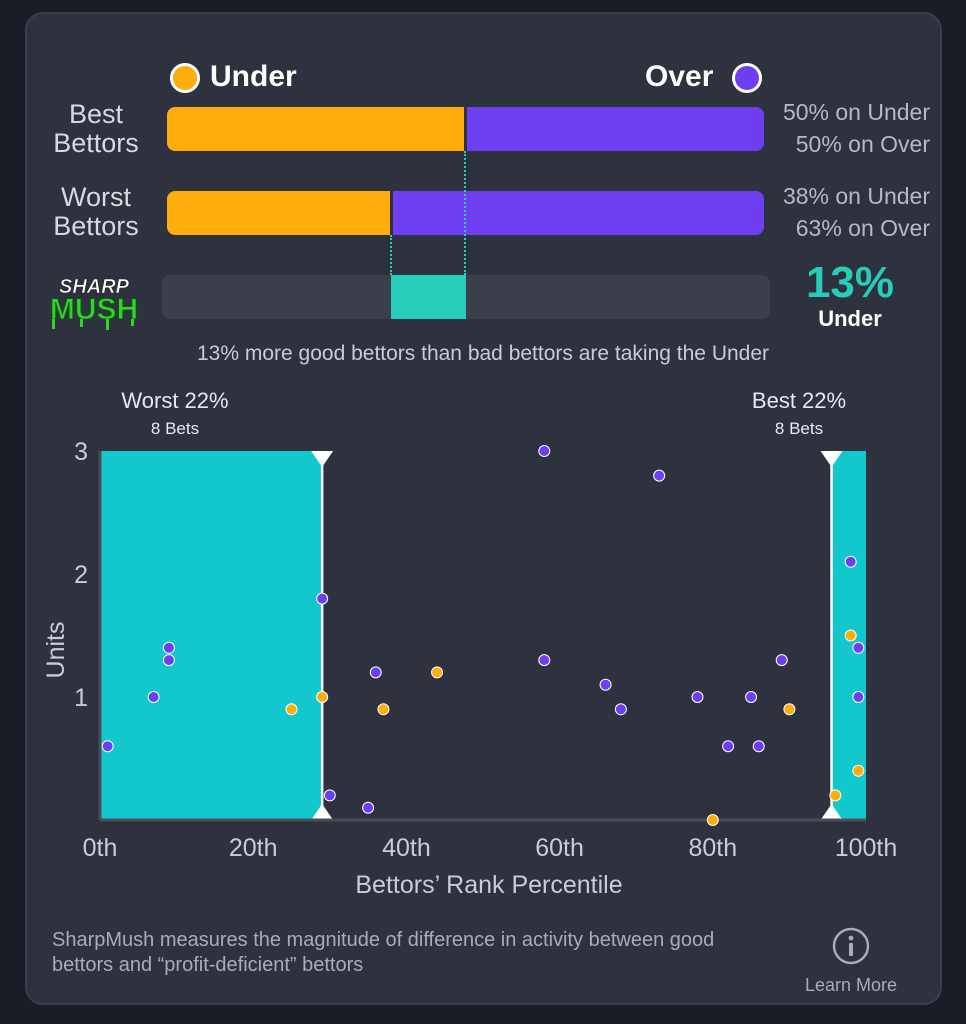 Image resolution: width=966 pixels, height=1024 pixels. Describe the element at coordinates (850, 318) in the screenshot. I see `difference-direction: Under` at that location.